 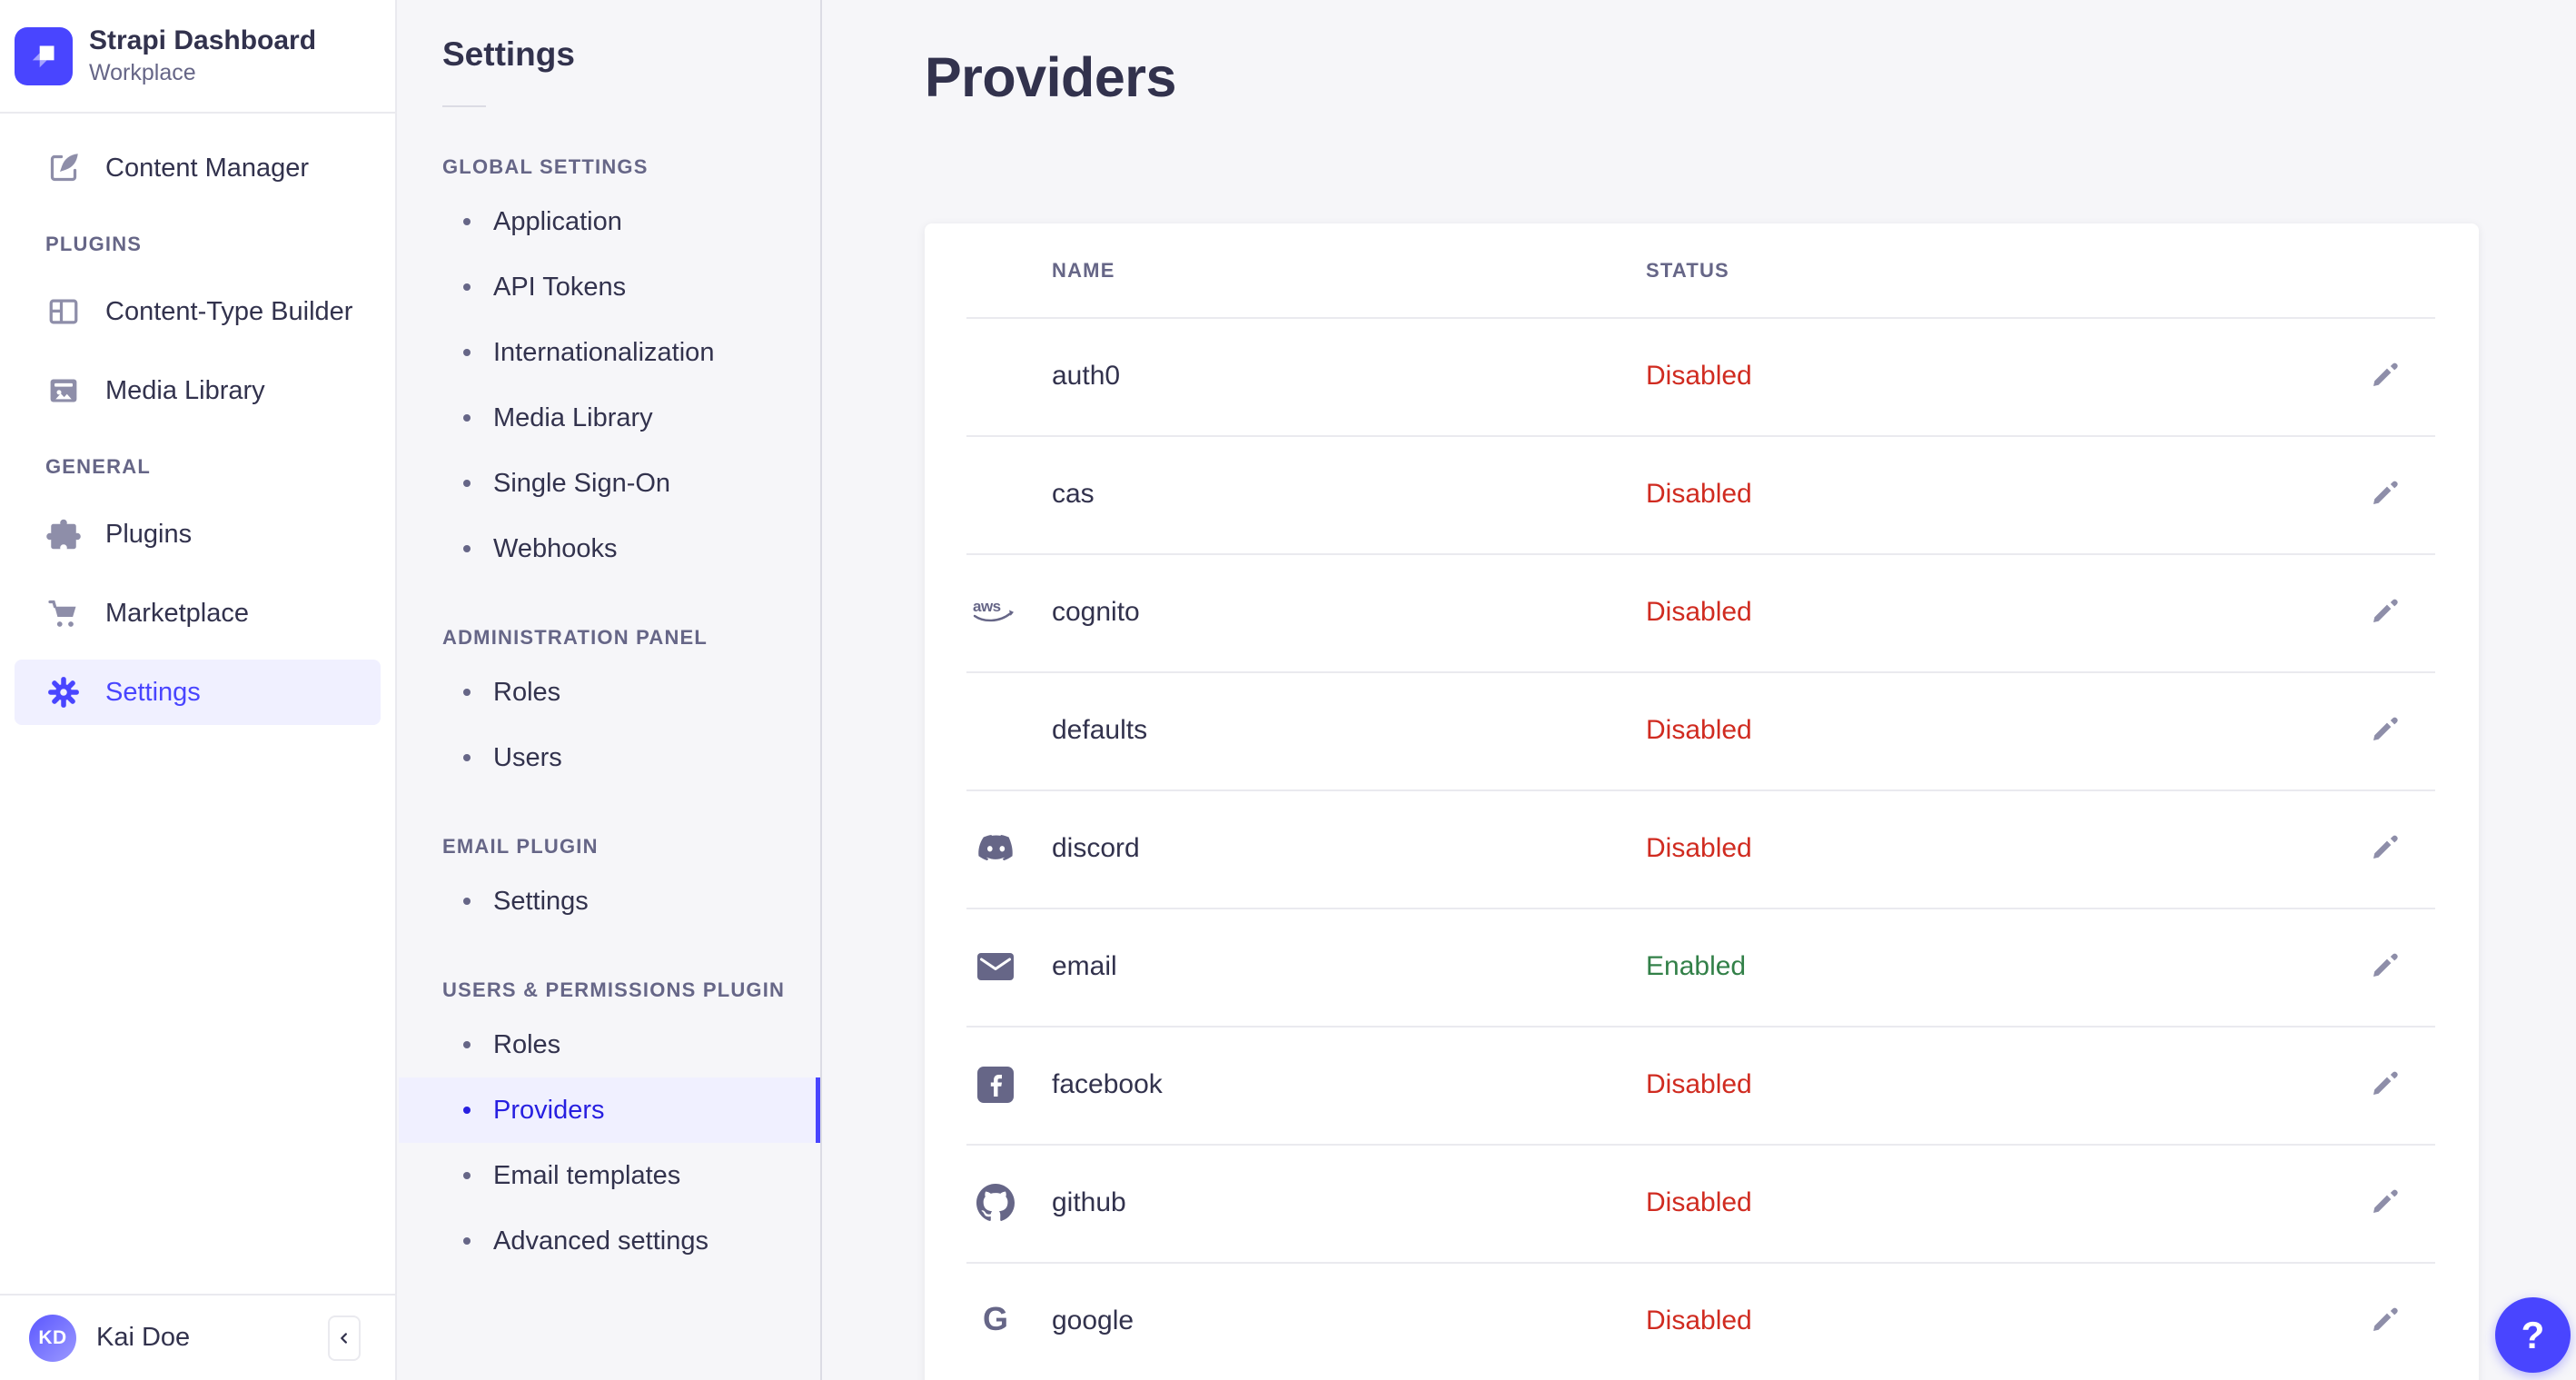 What do you see at coordinates (1096, 848) in the screenshot?
I see `provider-name: discord` at bounding box center [1096, 848].